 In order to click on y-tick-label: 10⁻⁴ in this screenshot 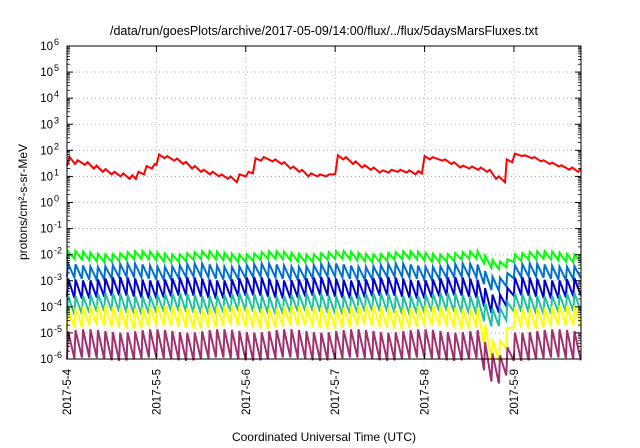, I will do `click(51, 306)`.